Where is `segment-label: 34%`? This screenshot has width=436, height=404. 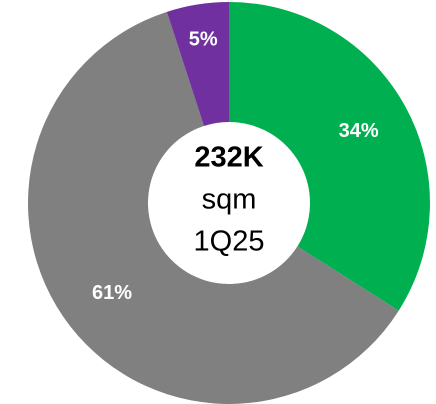 segment-label: 34% is located at coordinates (359, 131).